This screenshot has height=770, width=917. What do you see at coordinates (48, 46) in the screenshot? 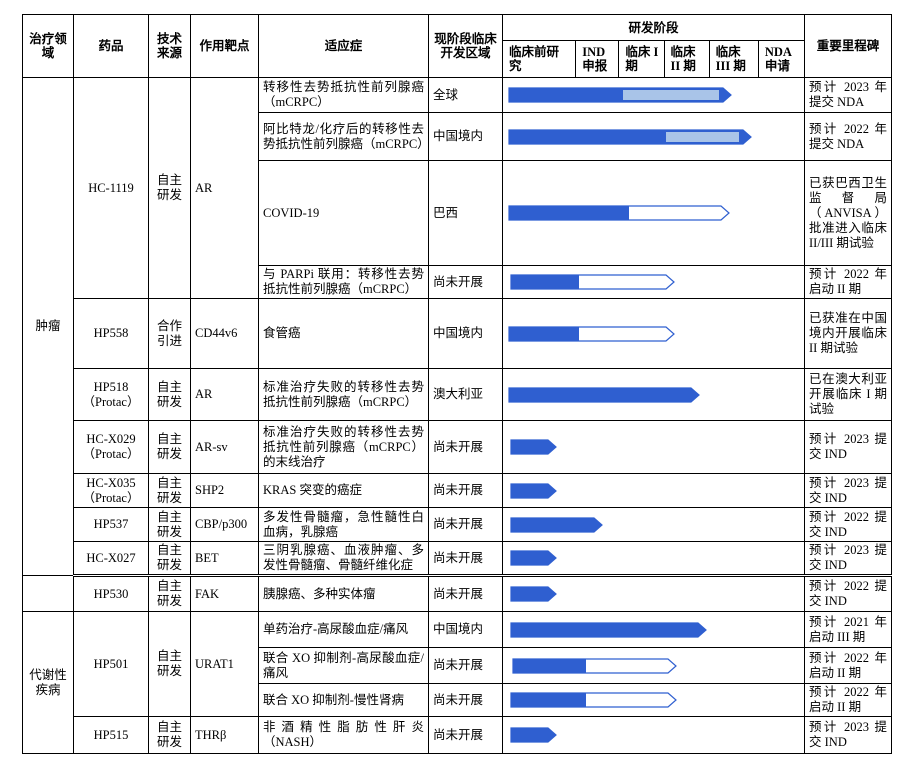
I see `header-cell: 治疗领域` at bounding box center [48, 46].